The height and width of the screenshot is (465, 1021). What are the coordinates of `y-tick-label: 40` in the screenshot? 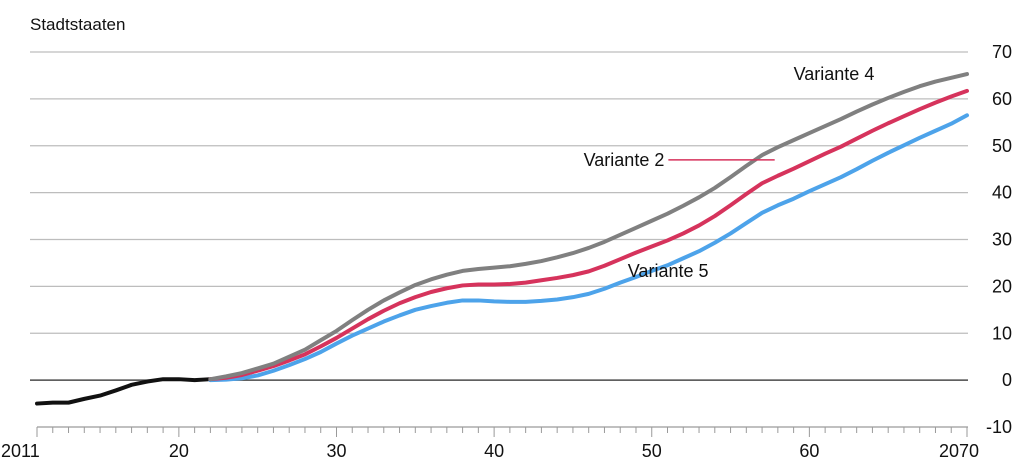 It's located at (1002, 193).